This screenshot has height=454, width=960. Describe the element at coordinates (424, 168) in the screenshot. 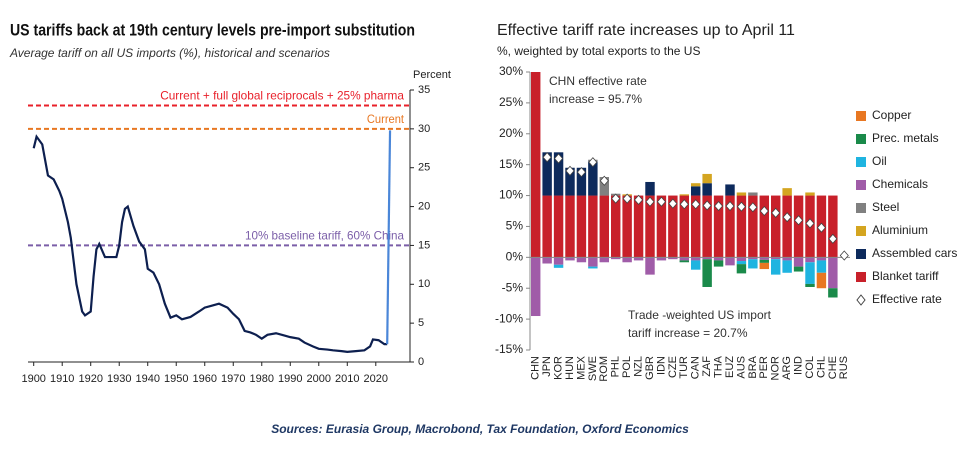

I see `y-tick-label: 25` at that location.